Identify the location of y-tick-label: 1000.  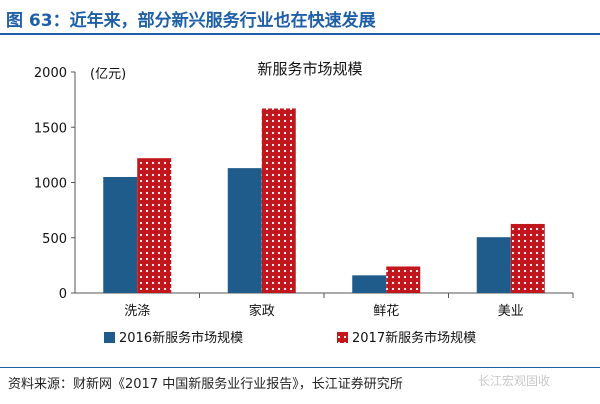
(50, 184).